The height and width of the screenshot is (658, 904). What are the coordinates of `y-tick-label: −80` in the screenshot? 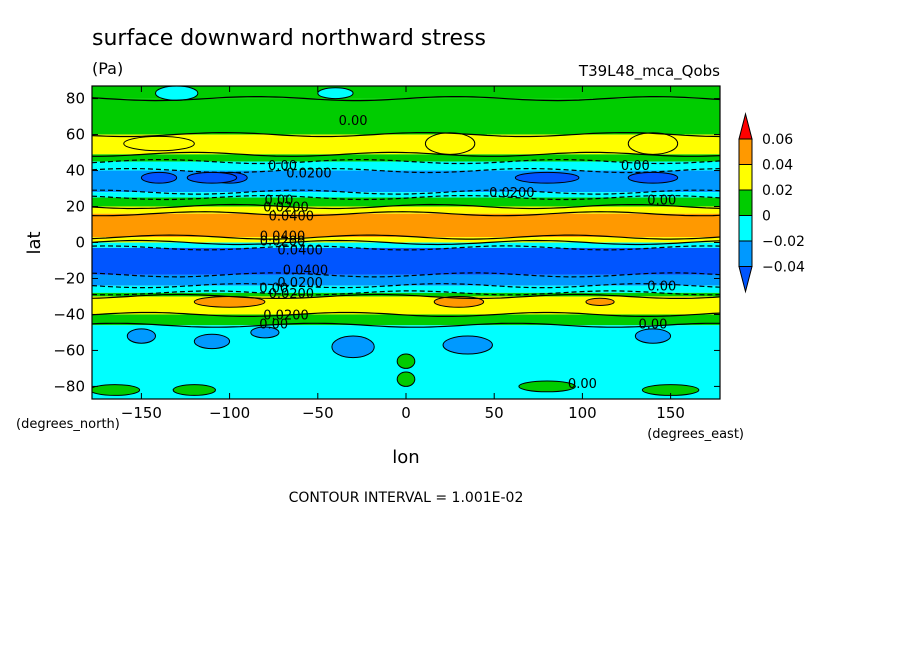 It's located at (69, 386).